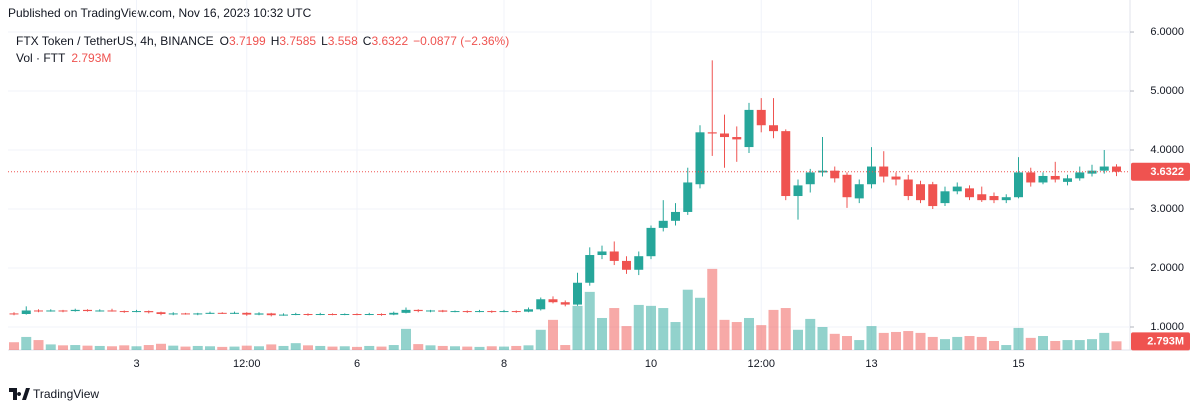 This screenshot has height=412, width=1200. What do you see at coordinates (761, 364) in the screenshot?
I see `x-tick-label: 12:00` at bounding box center [761, 364].